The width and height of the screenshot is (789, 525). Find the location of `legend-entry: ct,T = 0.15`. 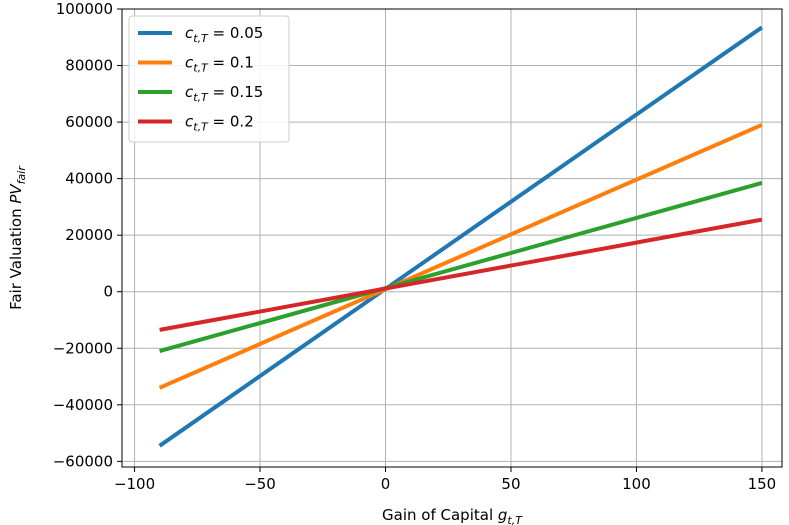

legend-entry: ct,T = 0.15 is located at coordinates (200, 93).